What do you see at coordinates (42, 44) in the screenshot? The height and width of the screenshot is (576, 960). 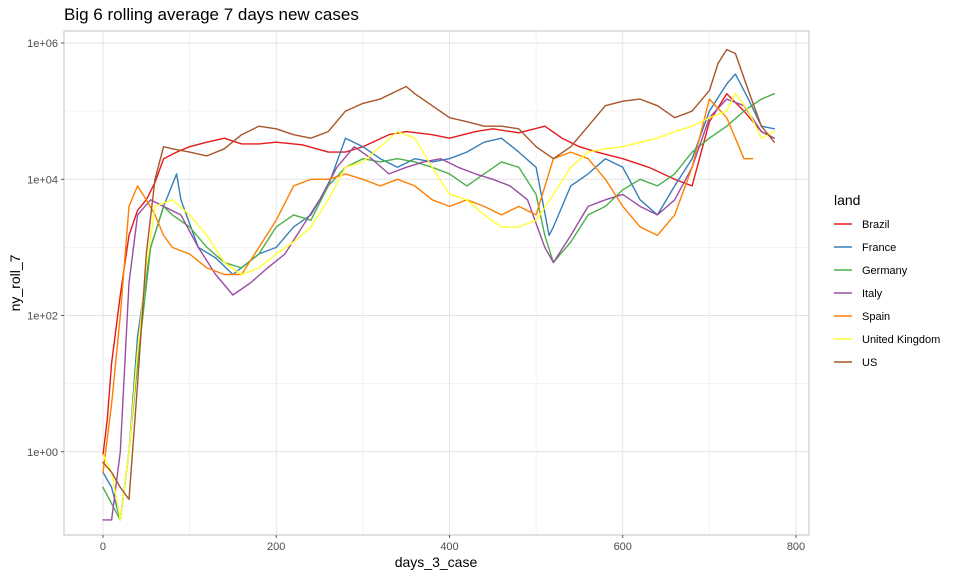 I see `y-tick-label: 1e+06` at bounding box center [42, 44].